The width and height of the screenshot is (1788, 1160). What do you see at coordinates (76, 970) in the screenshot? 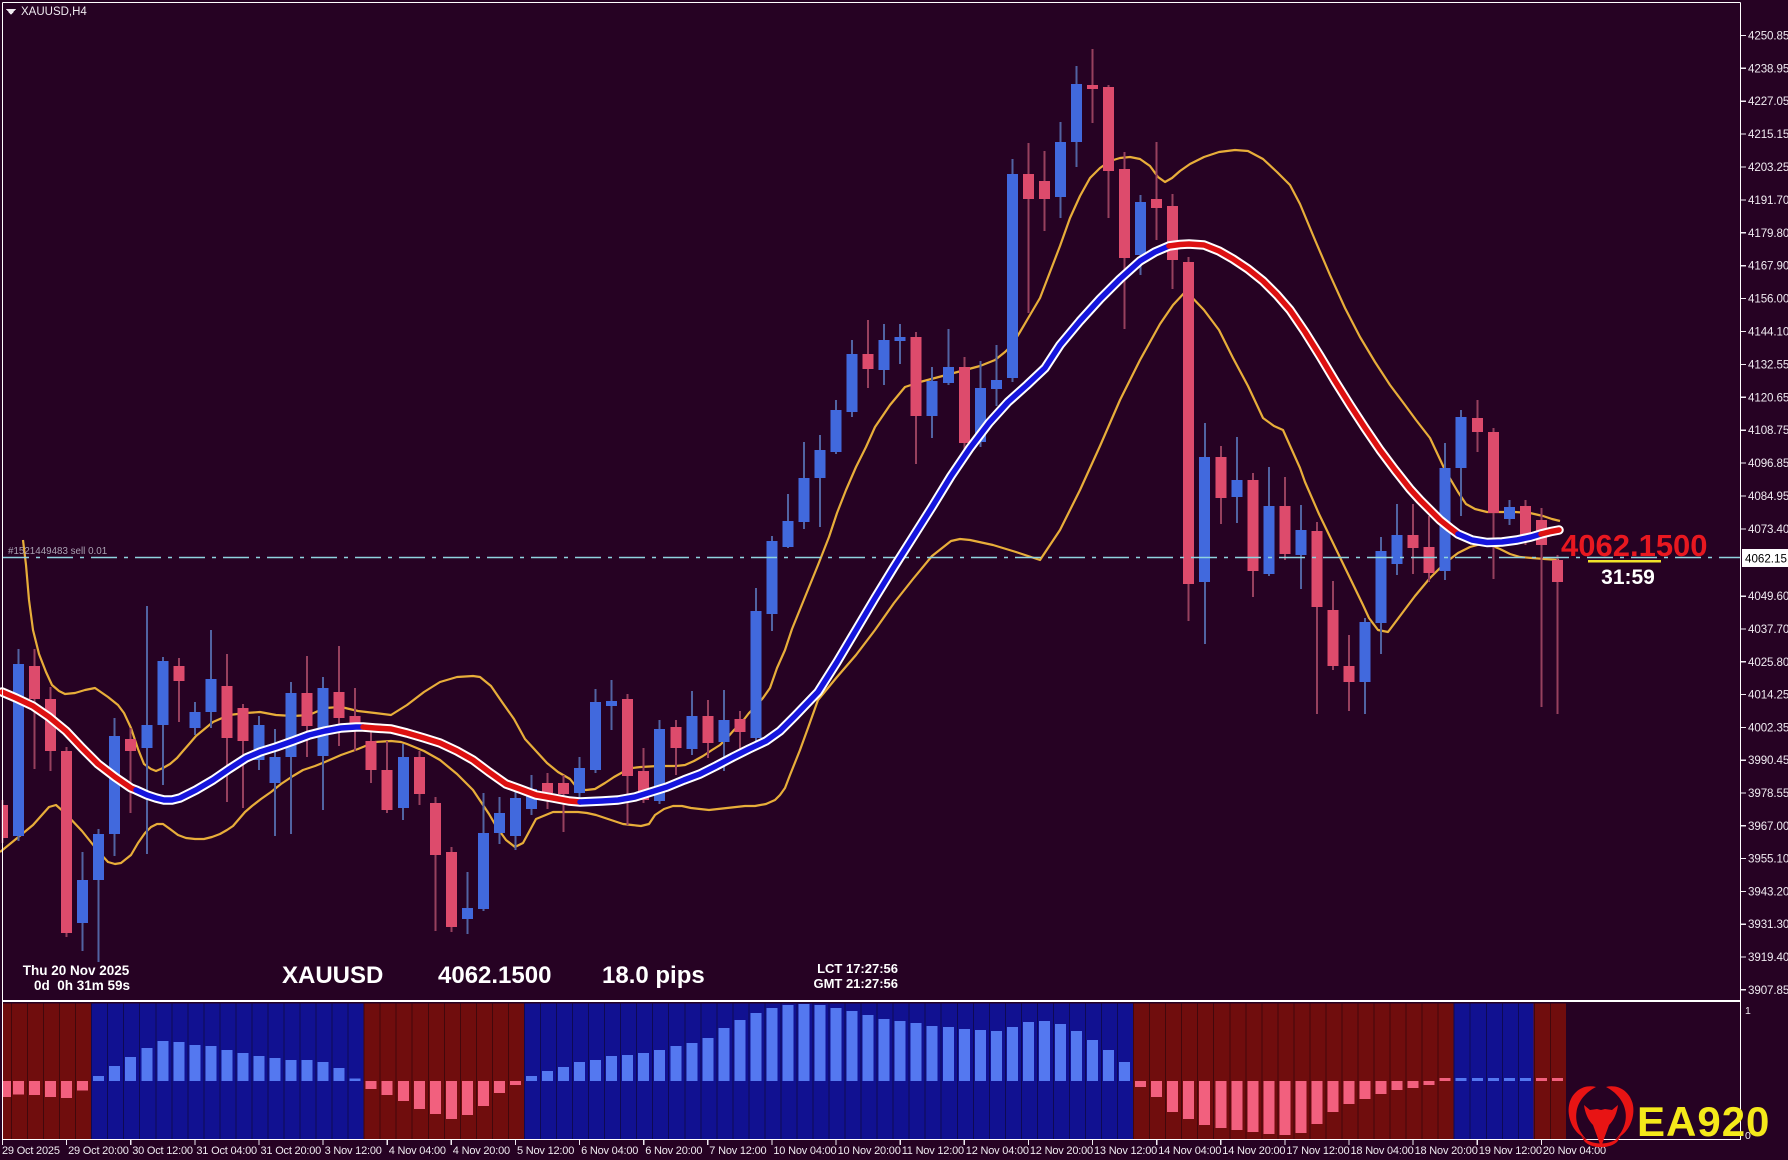
I see `svg-text: Thu 20 Nov 2025` at bounding box center [76, 970].